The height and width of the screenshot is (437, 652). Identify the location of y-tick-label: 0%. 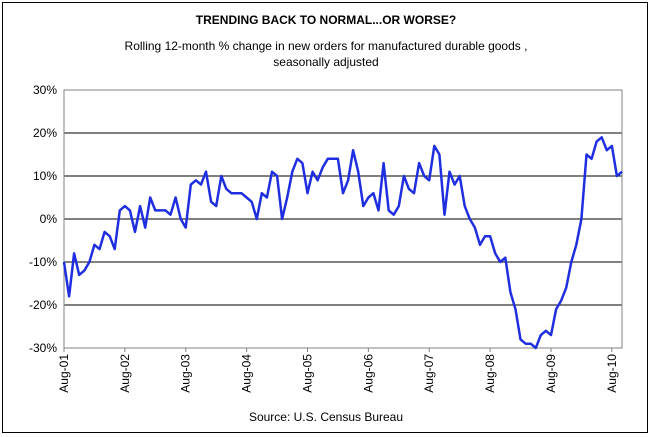
(49, 219).